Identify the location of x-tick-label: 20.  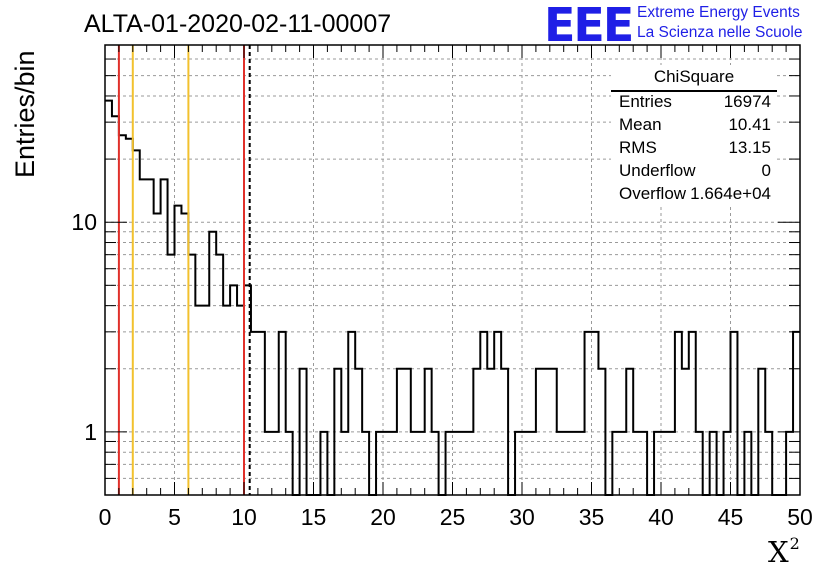
(383, 517).